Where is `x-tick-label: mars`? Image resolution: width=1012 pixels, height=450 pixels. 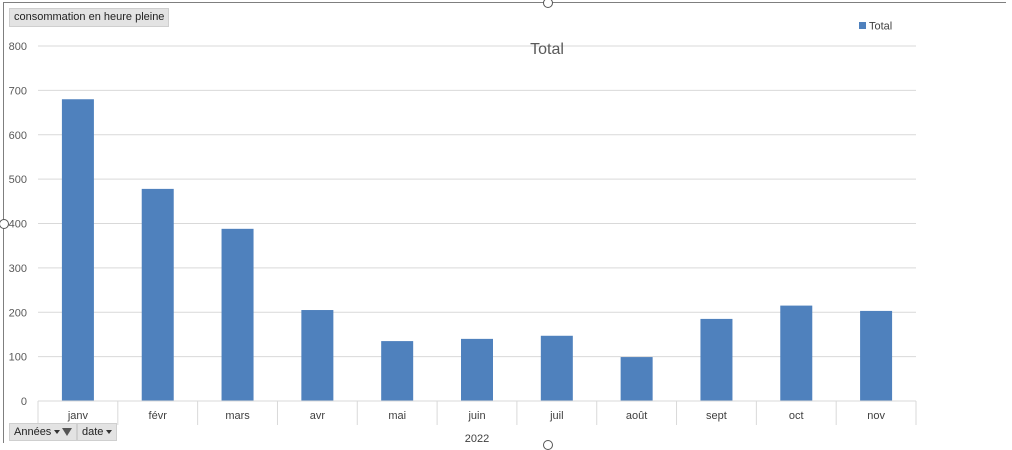
x-tick-label: mars is located at coordinates (237, 416).